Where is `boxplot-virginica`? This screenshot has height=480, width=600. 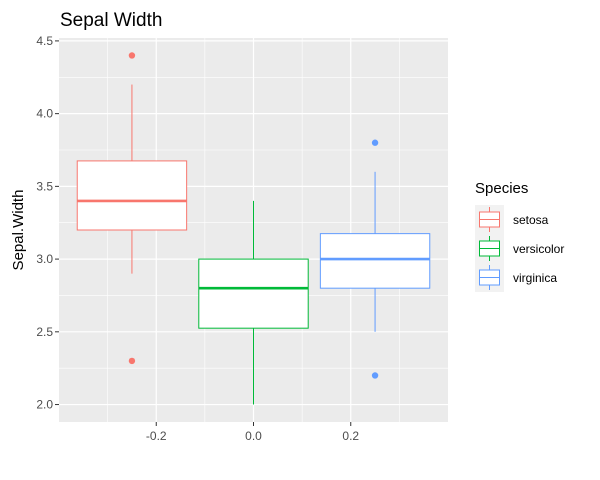 boxplot-virginica is located at coordinates (375, 259).